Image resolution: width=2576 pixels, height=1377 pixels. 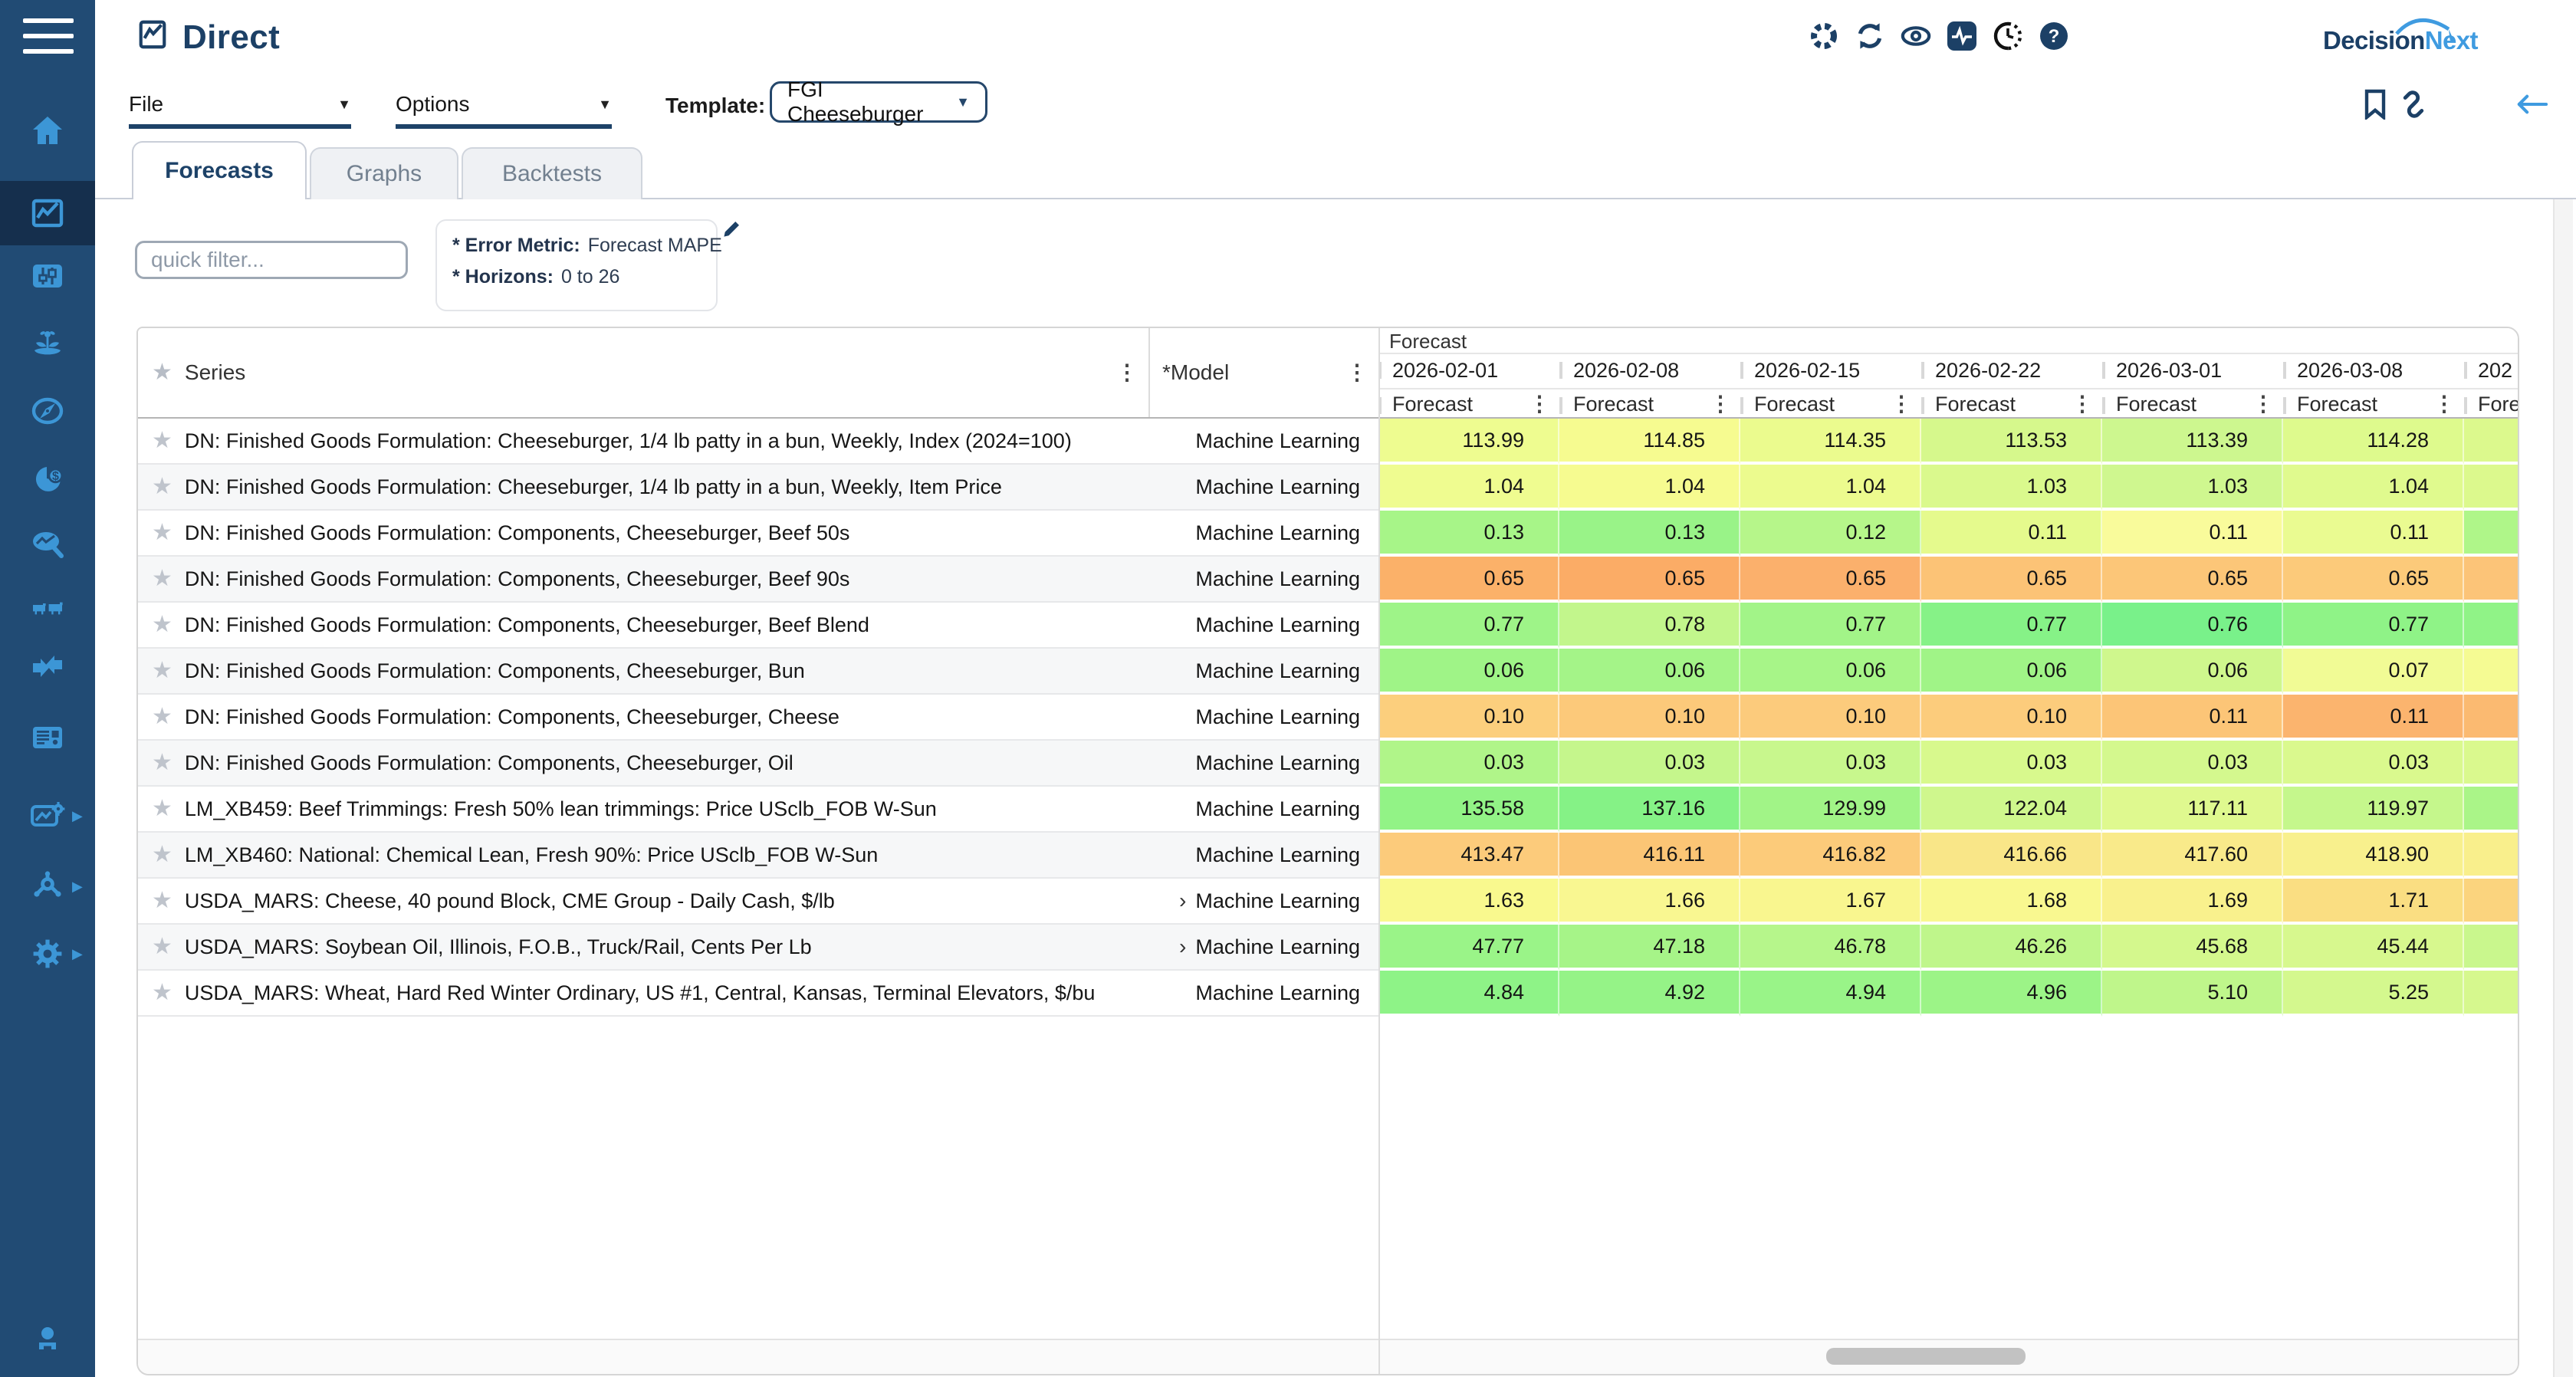 What do you see at coordinates (1469, 902) in the screenshot?
I see `forecast-value-cell: 1.63` at bounding box center [1469, 902].